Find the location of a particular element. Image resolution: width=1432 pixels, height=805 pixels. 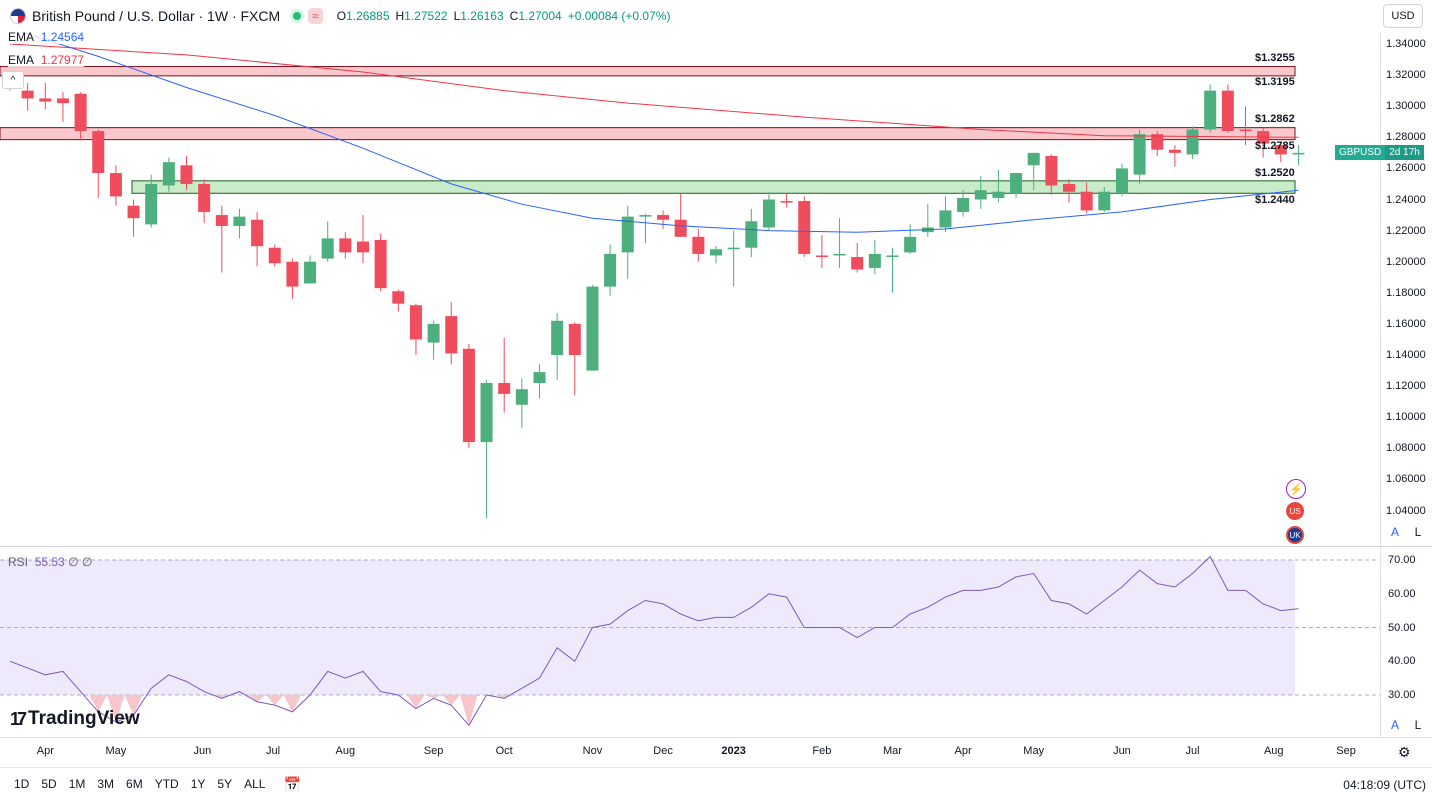

range-button-5d: 5D is located at coordinates (49, 784).